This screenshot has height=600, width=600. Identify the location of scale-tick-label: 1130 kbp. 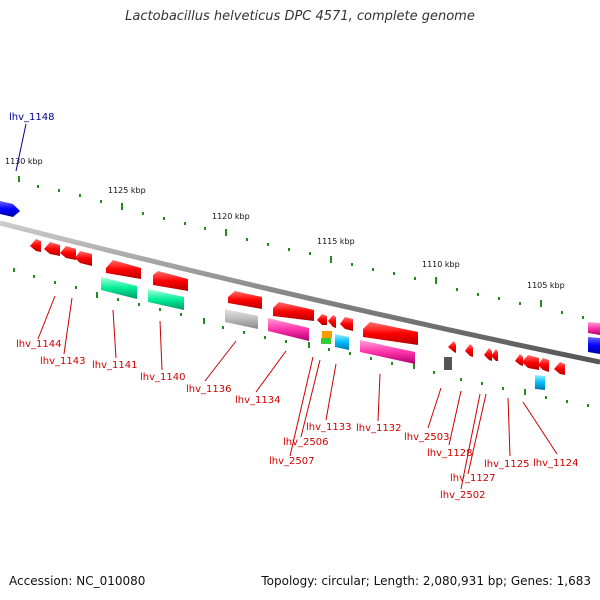
(24, 161).